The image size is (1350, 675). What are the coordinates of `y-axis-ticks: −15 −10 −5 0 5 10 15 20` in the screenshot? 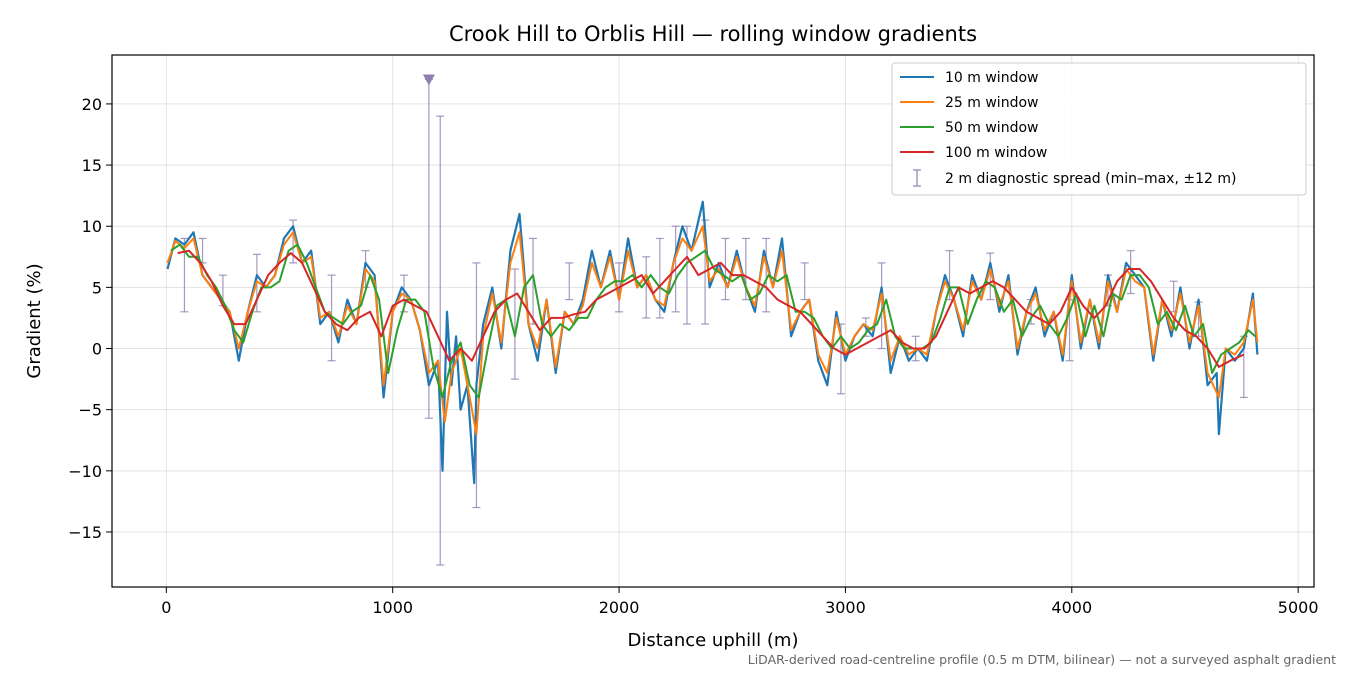 It's located at (90, 318).